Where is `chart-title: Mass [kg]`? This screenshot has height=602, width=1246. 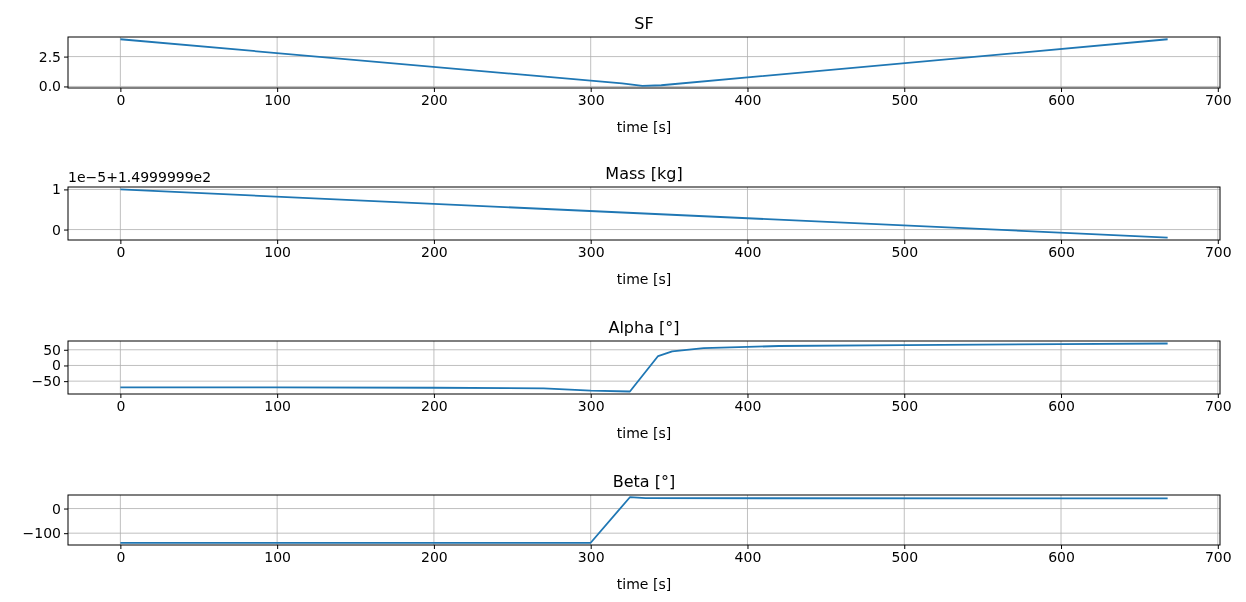 chart-title: Mass [kg] is located at coordinates (644, 173).